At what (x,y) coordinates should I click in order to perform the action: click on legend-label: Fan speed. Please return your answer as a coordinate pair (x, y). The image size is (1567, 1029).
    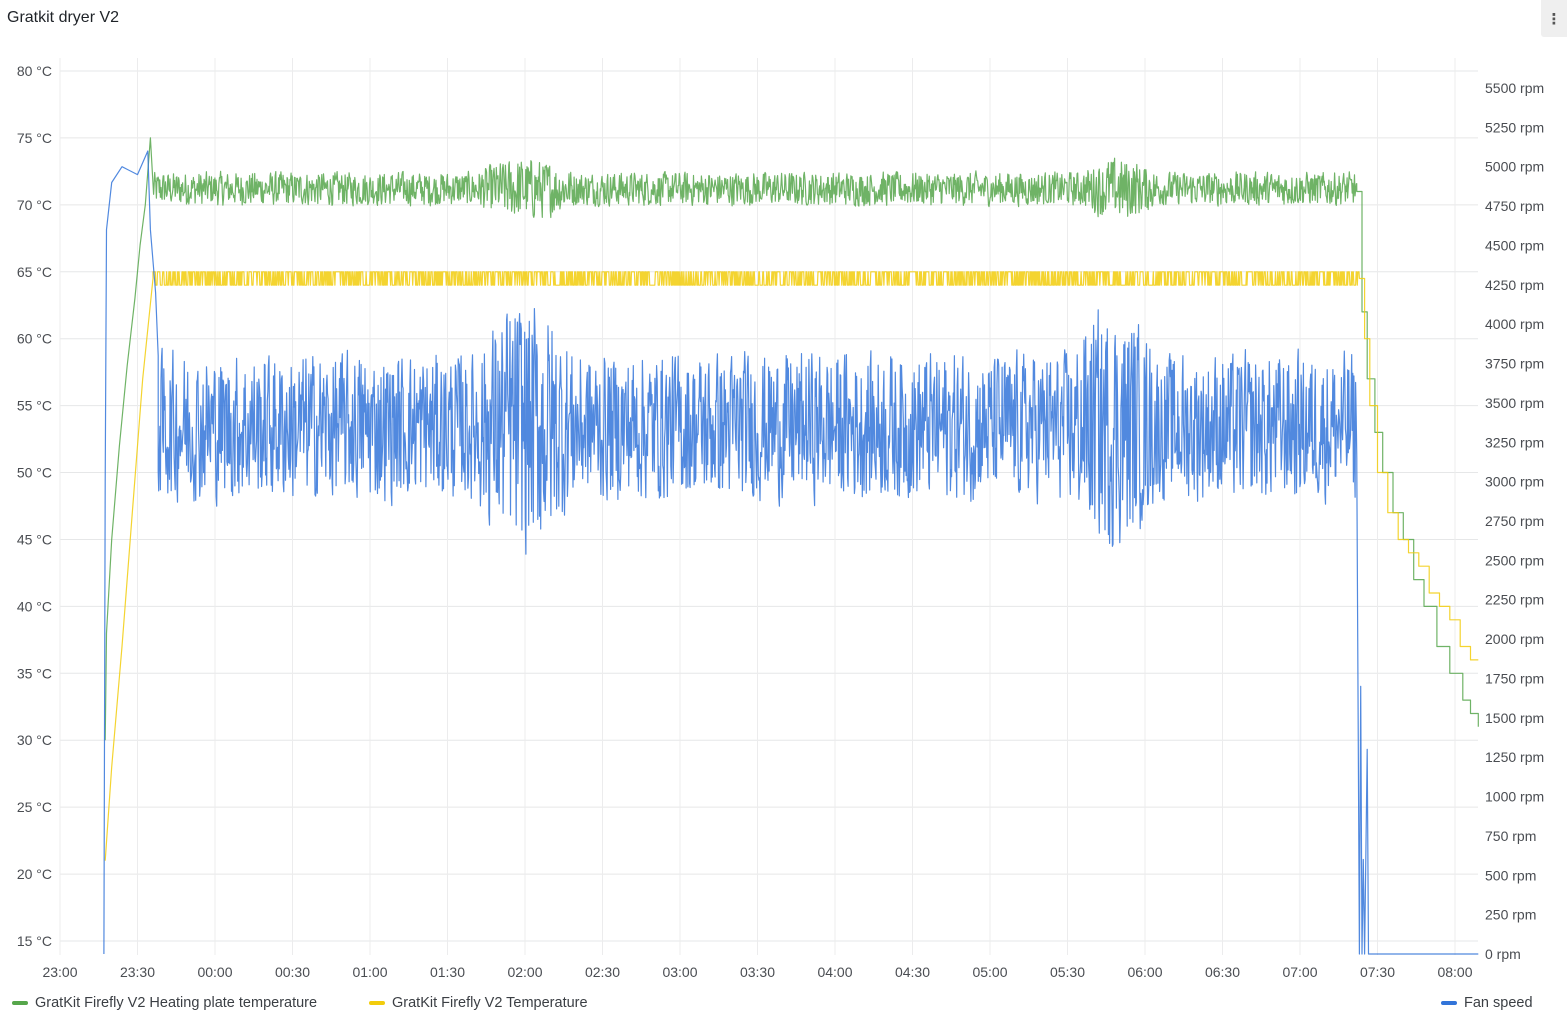
    Looking at the image, I should click on (1498, 1003).